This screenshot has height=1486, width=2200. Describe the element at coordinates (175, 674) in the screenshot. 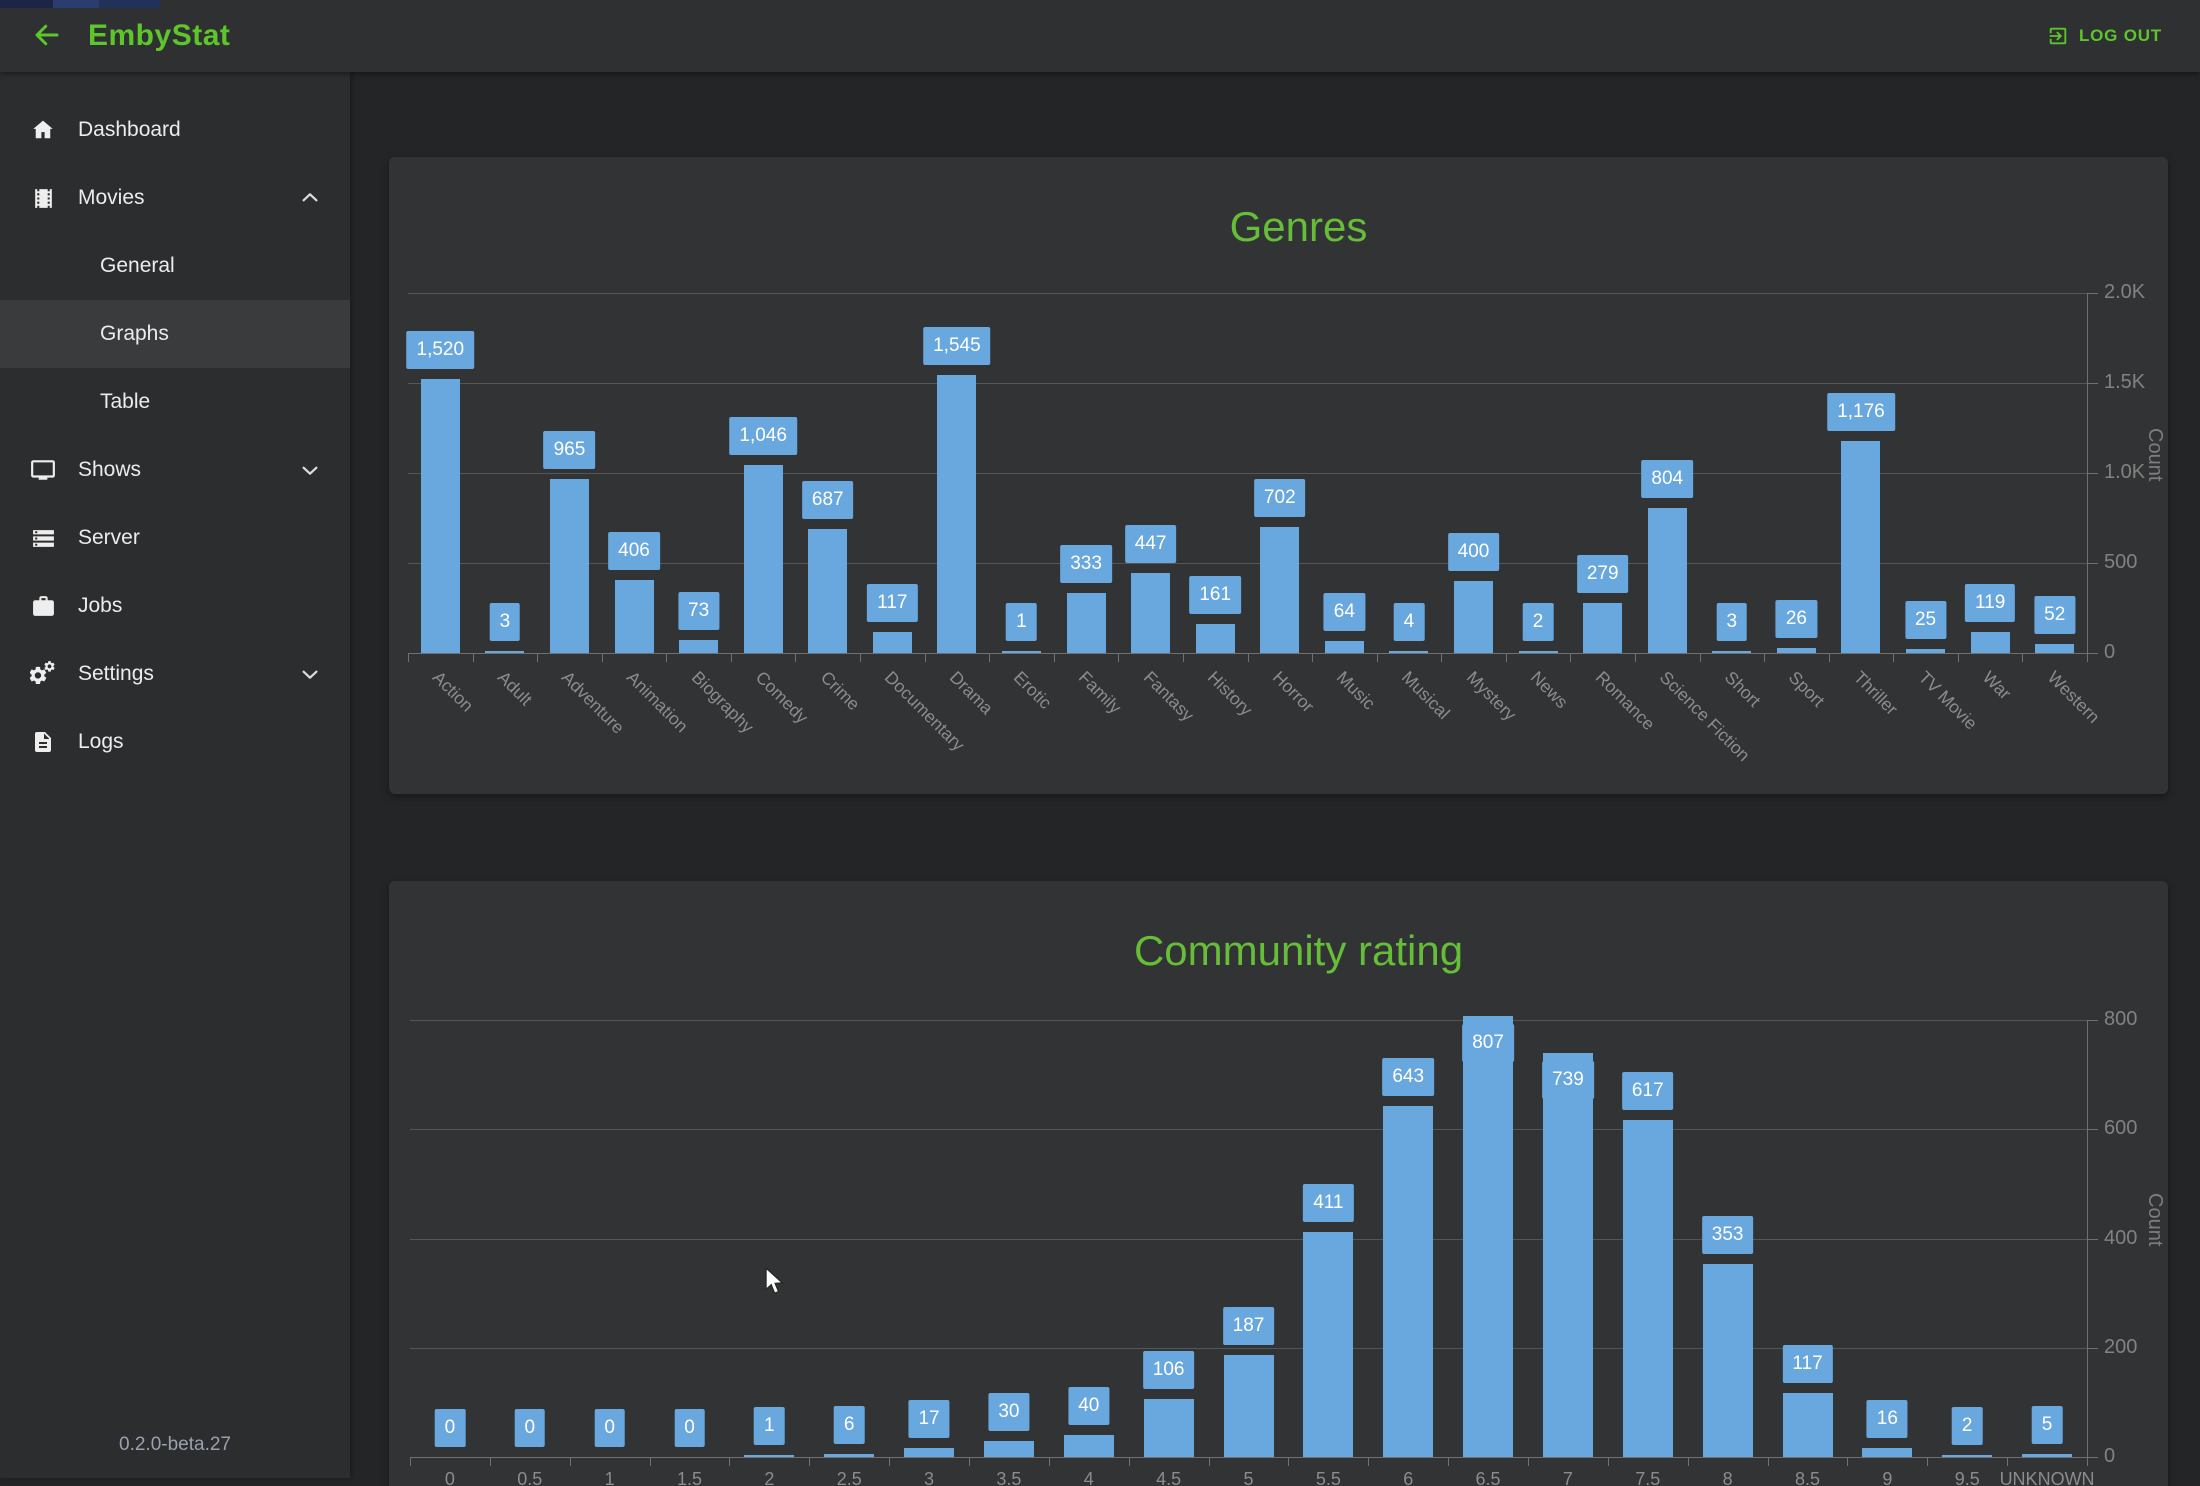

I see `sidebar-item-settings: Settings` at that location.